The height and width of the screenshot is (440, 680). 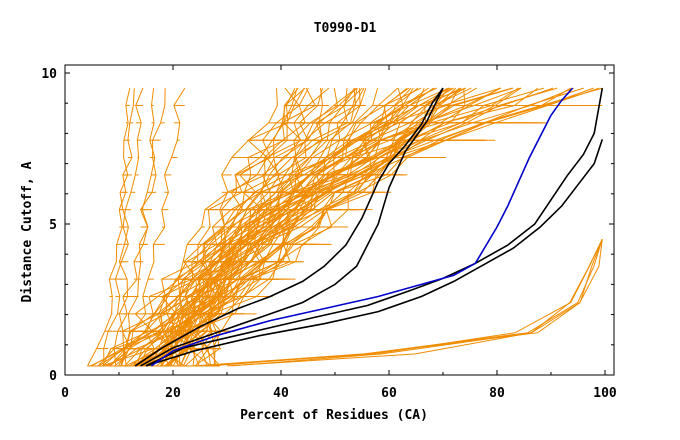 What do you see at coordinates (53, 225) in the screenshot?
I see `y-tick-label: 5` at bounding box center [53, 225].